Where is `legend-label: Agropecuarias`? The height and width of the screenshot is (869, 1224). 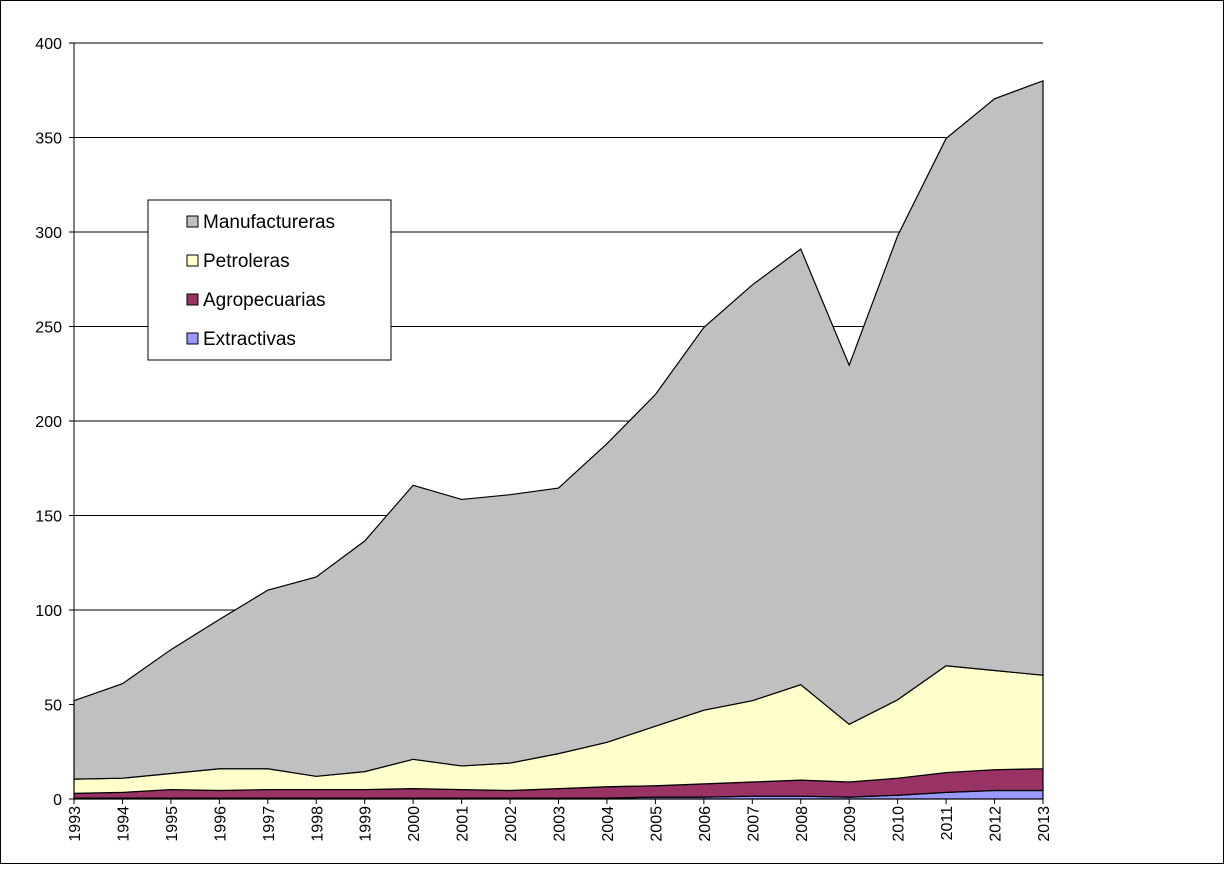
legend-label: Agropecuarias is located at coordinates (264, 300).